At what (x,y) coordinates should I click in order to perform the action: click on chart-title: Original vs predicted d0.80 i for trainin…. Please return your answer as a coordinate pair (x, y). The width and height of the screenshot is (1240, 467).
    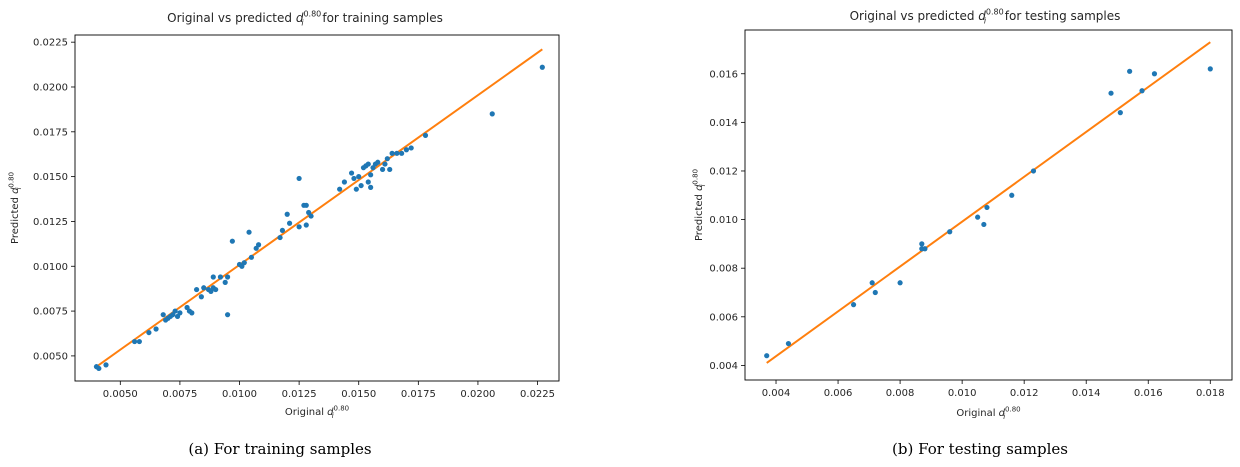
    Looking at the image, I should click on (305, 19).